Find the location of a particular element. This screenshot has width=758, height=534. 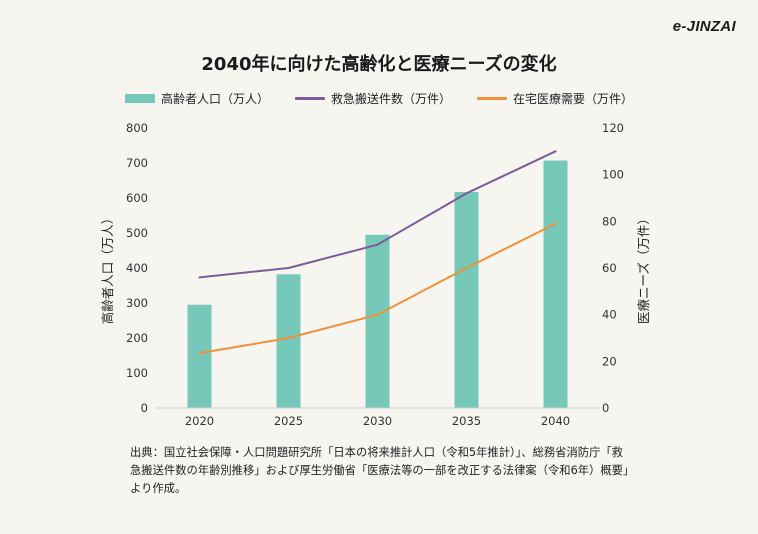

y-left-tick-label: 100 is located at coordinates (137, 373).